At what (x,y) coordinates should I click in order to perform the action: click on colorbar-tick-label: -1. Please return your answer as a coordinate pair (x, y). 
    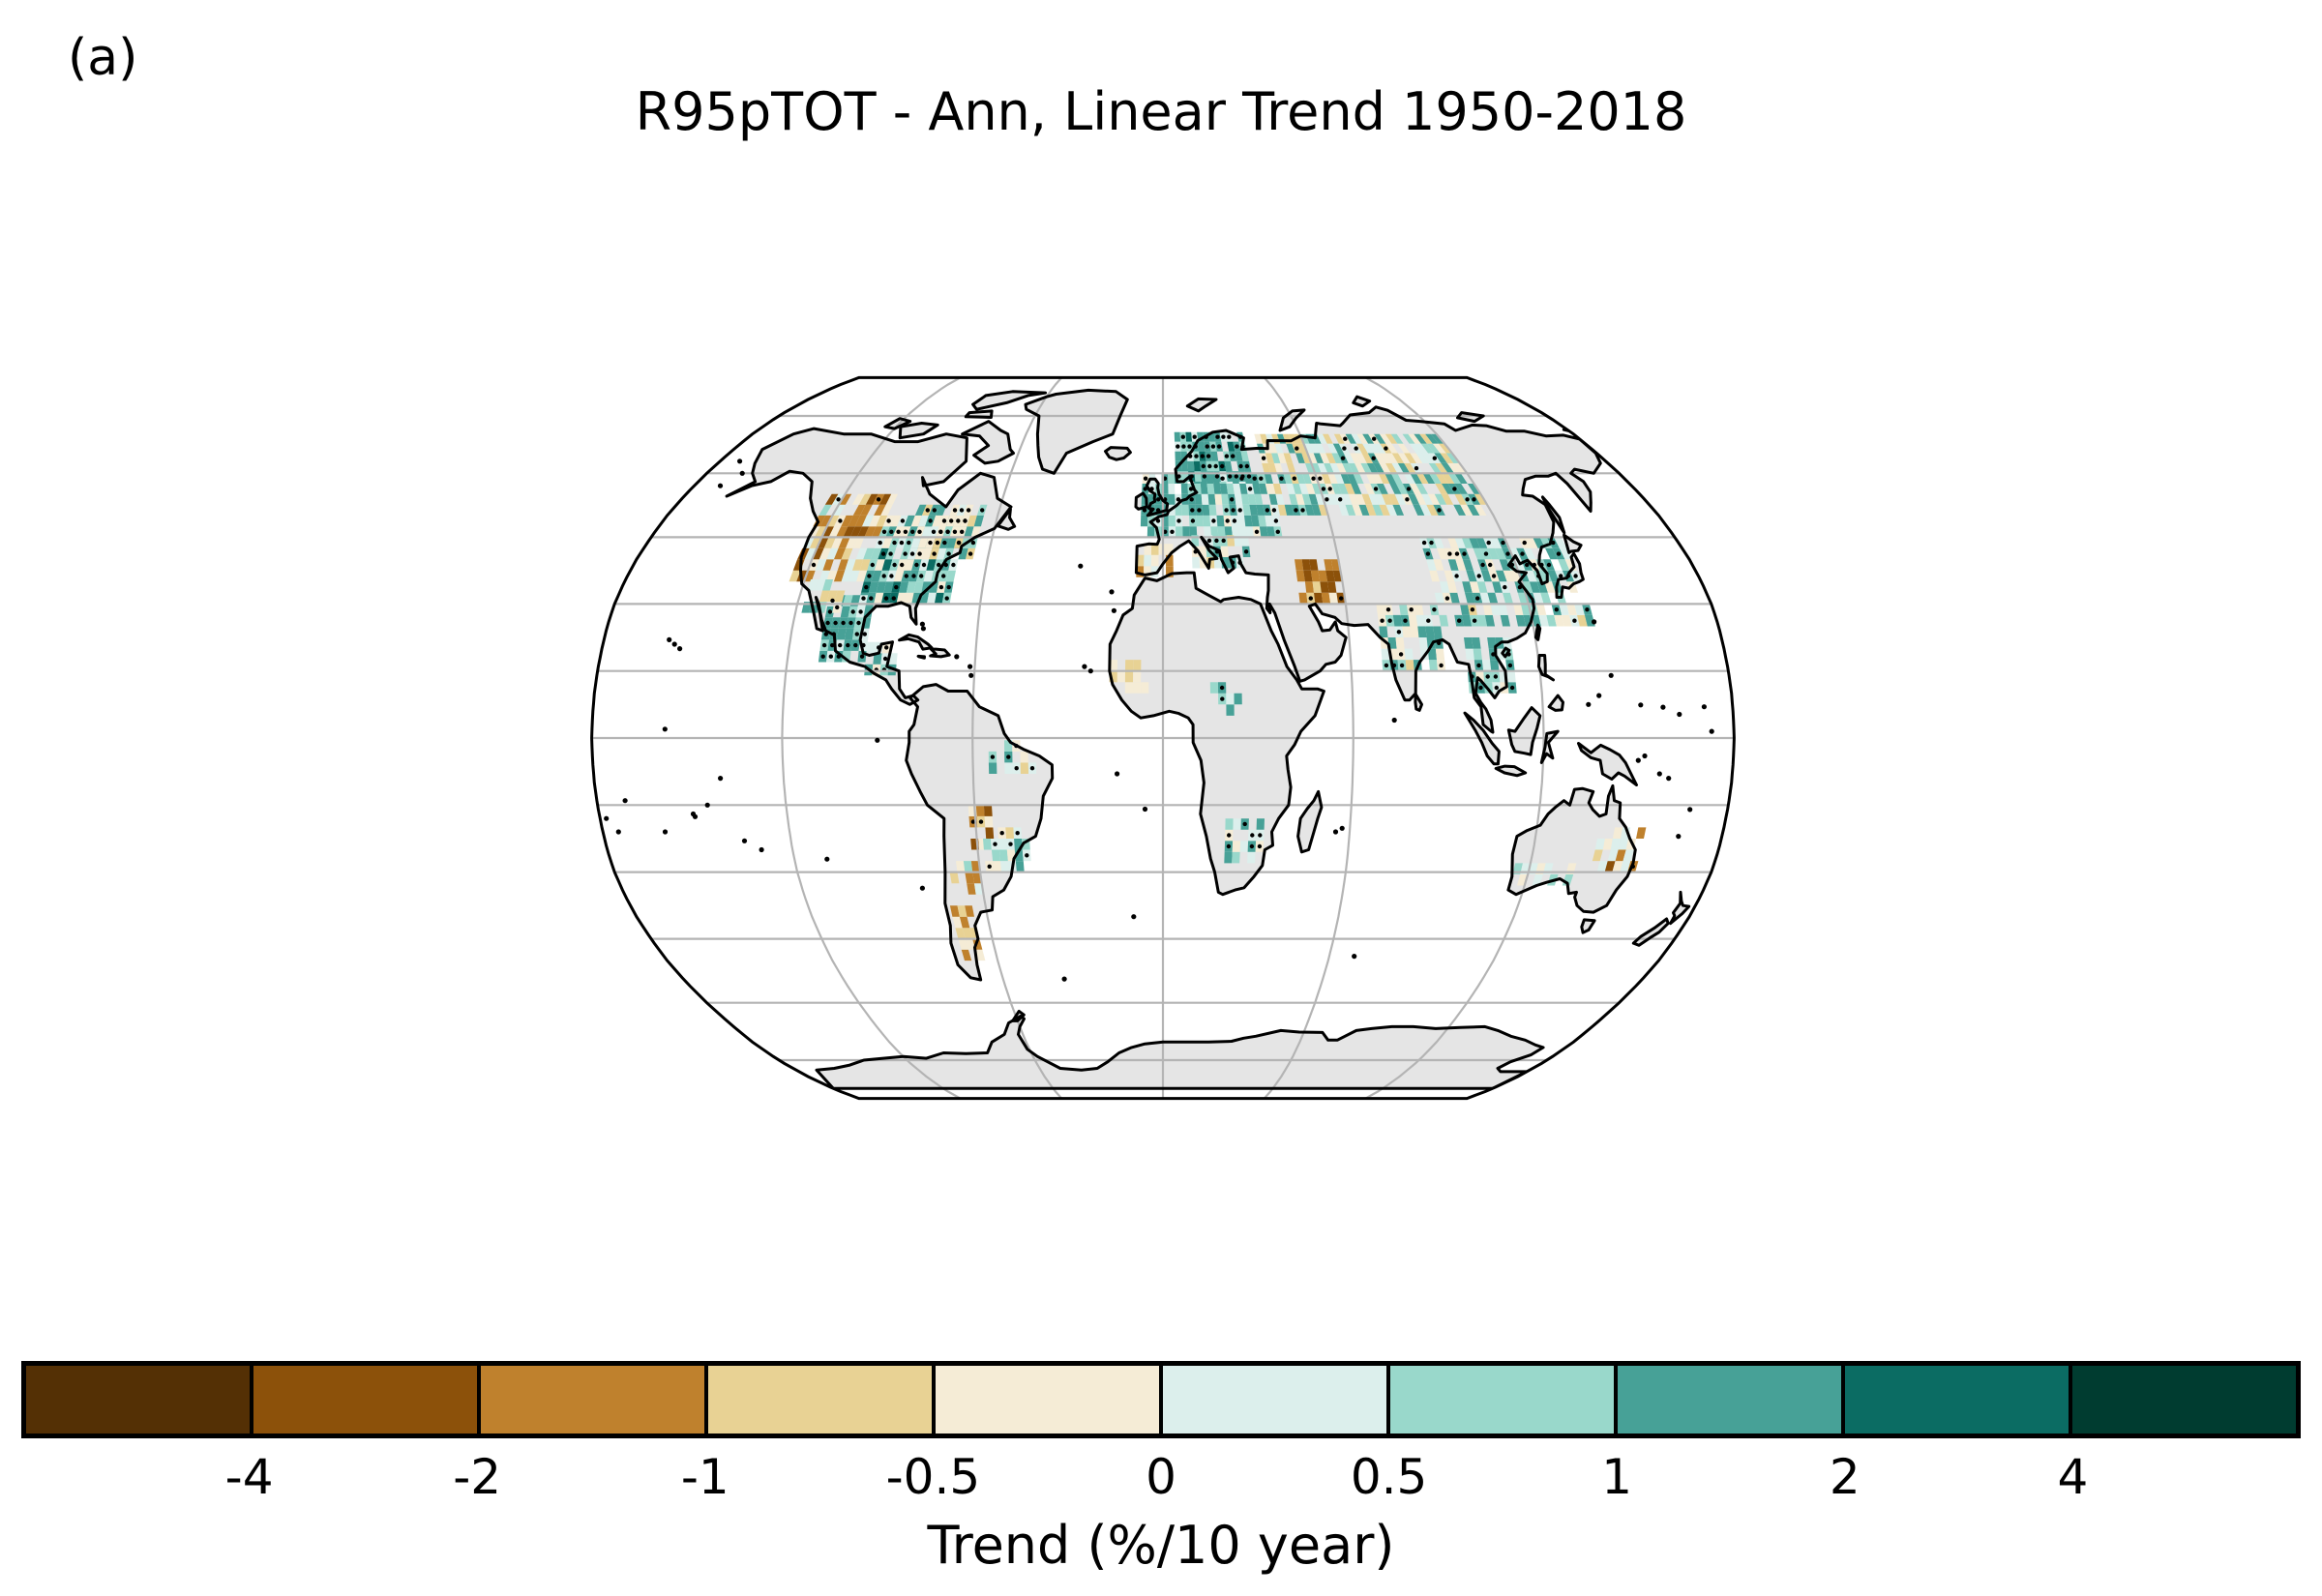
    Looking at the image, I should click on (704, 1477).